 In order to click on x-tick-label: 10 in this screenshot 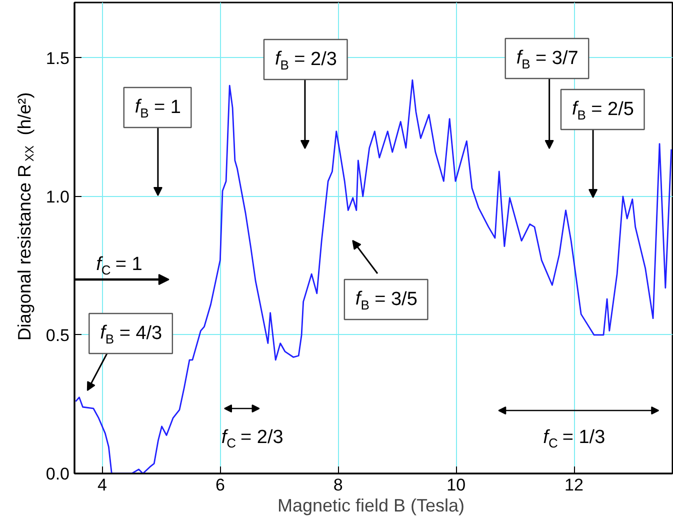, I will do `click(456, 485)`.